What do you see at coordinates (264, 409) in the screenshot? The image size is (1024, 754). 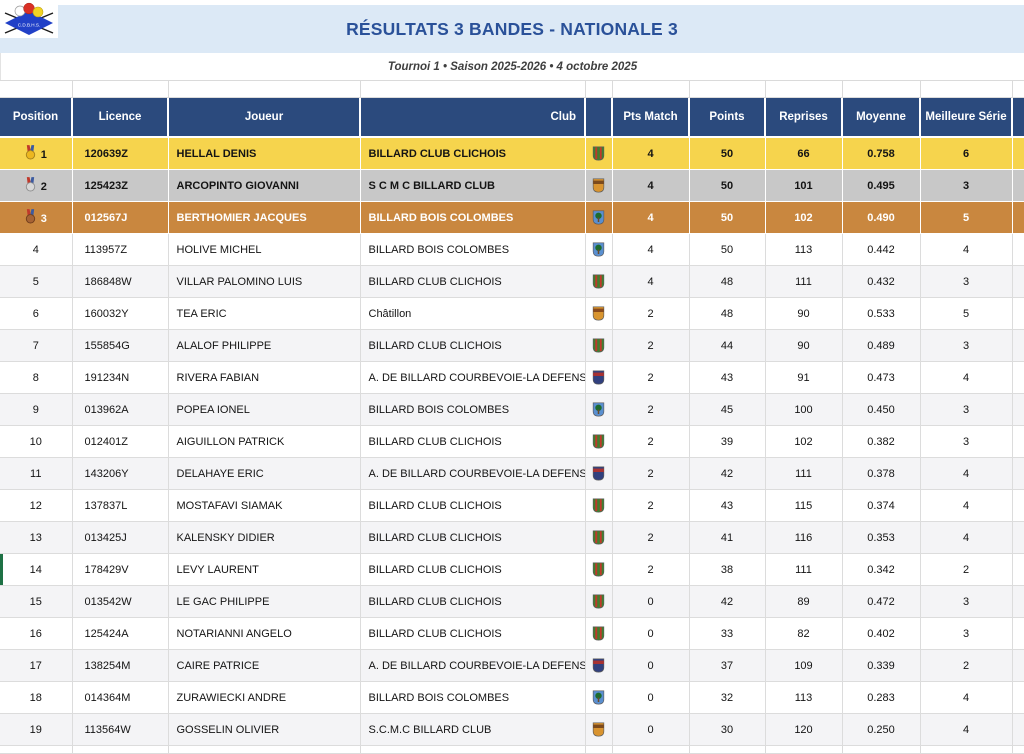 I see `cell-joueur: POPEA IONEL` at bounding box center [264, 409].